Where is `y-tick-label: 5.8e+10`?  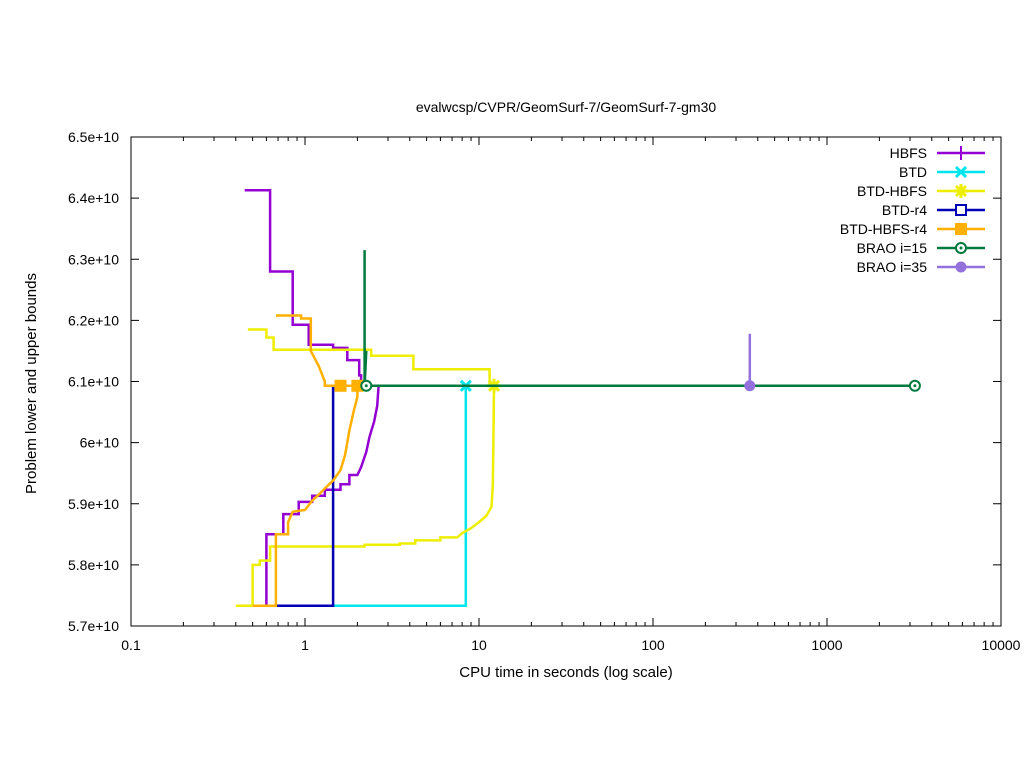 y-tick-label: 5.8e+10 is located at coordinates (93, 565).